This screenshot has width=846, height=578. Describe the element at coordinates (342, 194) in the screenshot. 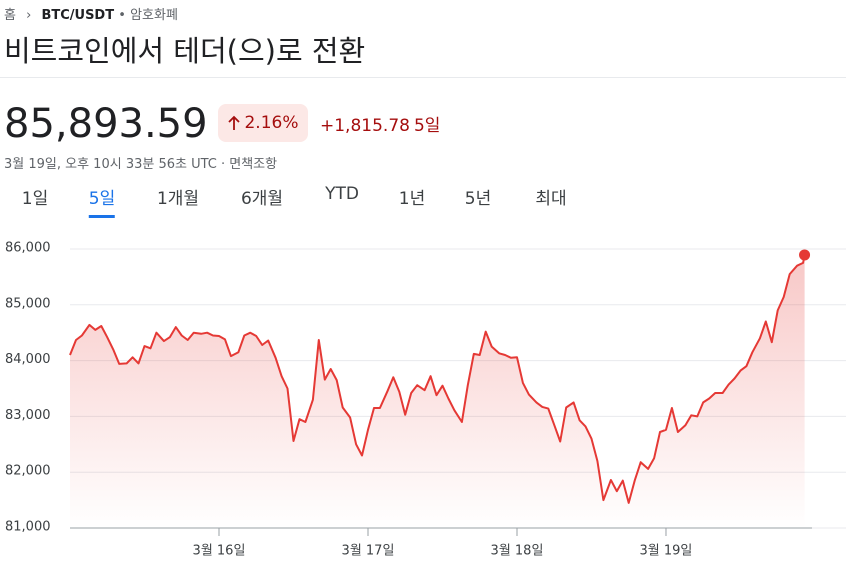

I see `range-tab: YTD` at that location.